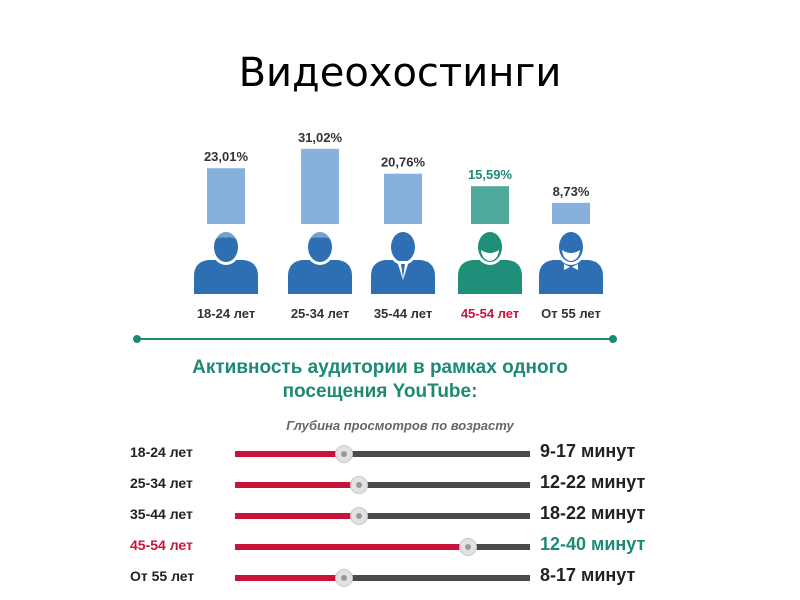 This screenshot has height=600, width=800. Describe the element at coordinates (588, 451) in the screenshot. I see `row-minutes: 9-17 минут` at that location.